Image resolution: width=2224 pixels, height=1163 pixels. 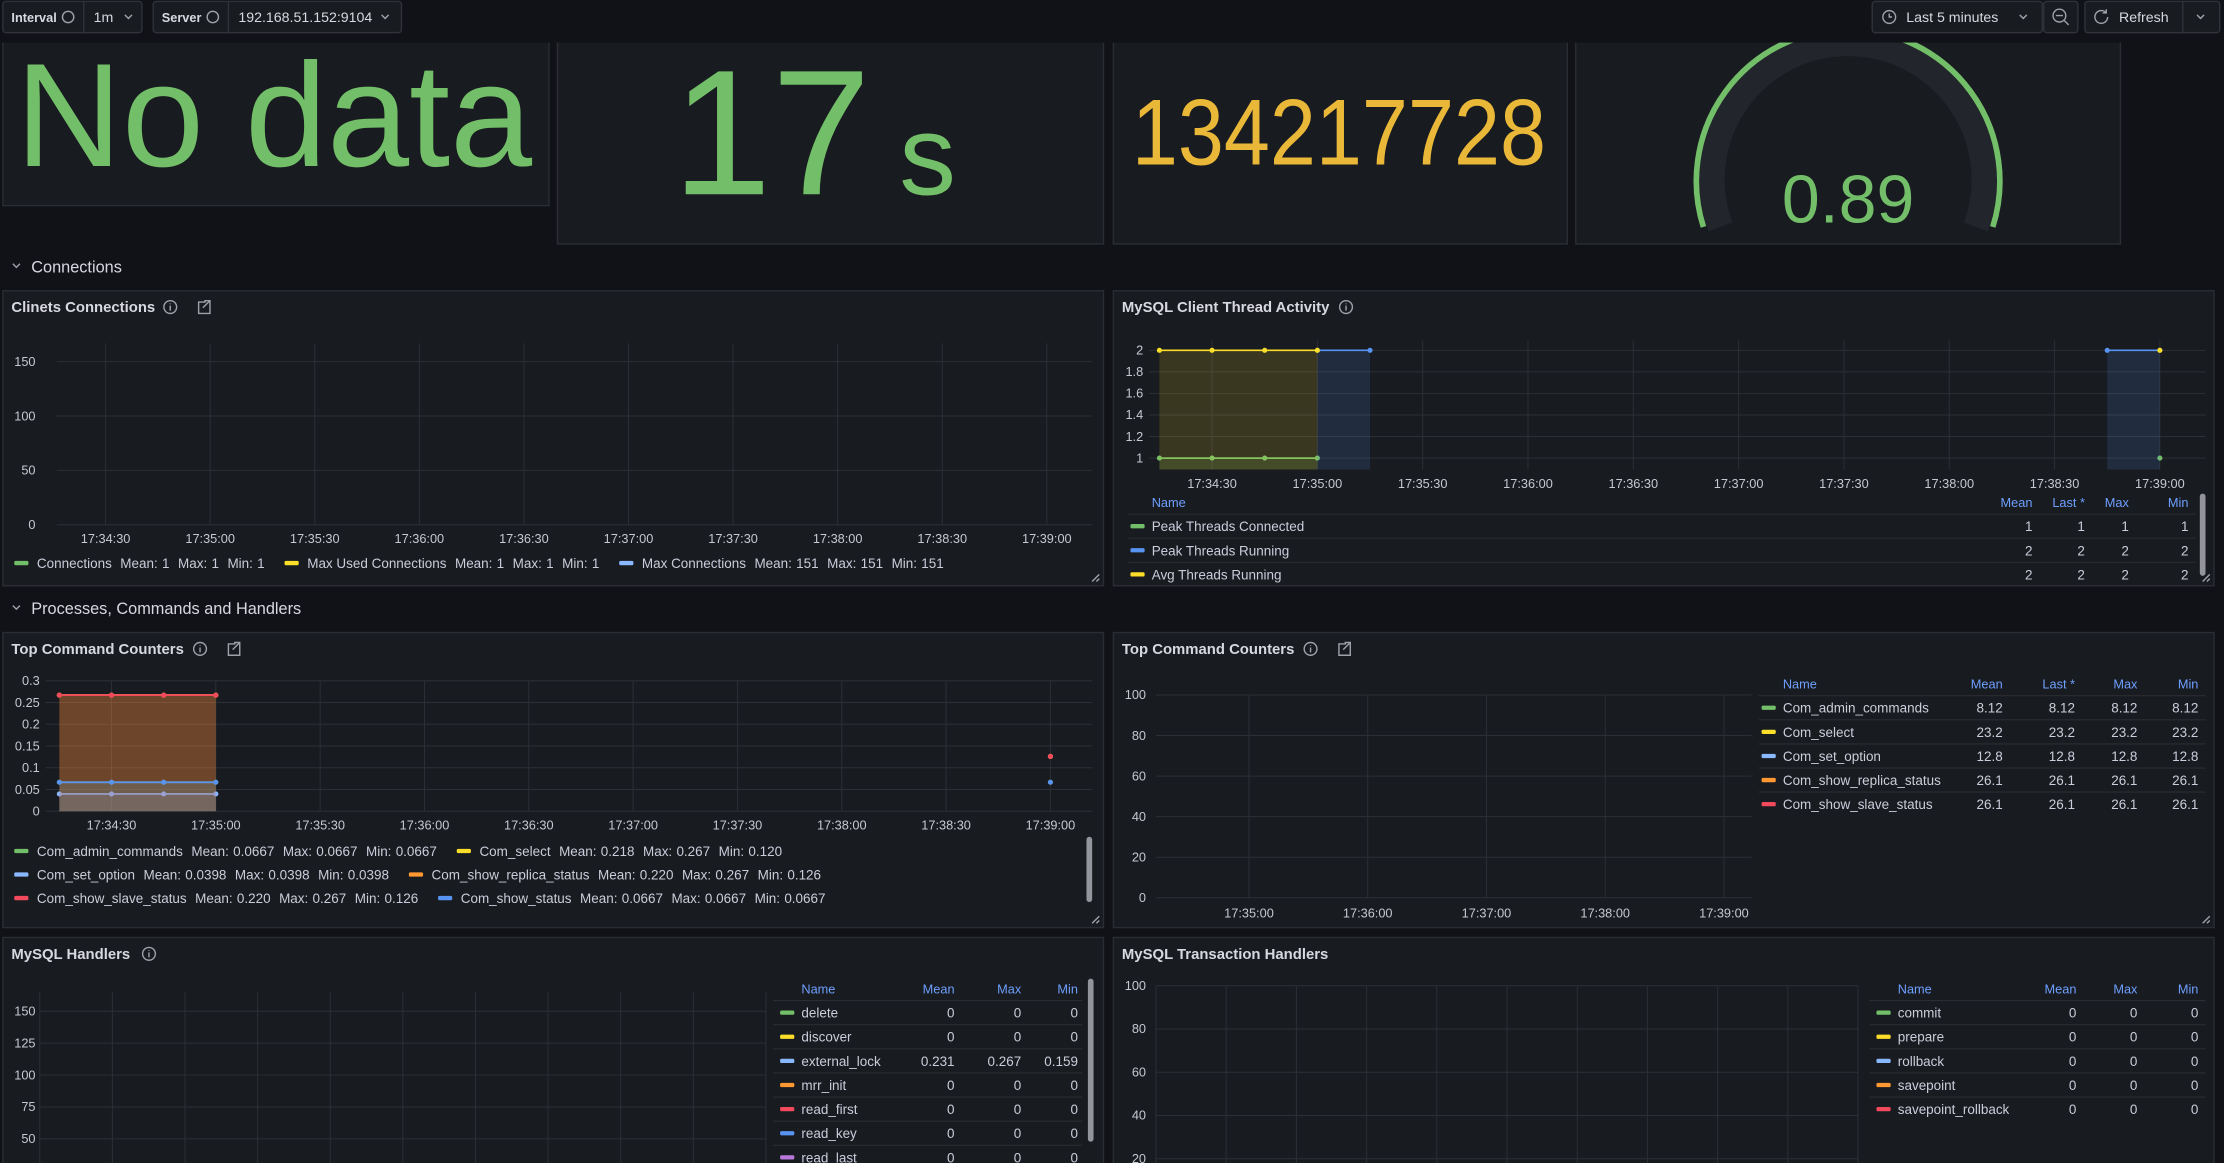 I want to click on legend-header: Max, so click(x=2125, y=989).